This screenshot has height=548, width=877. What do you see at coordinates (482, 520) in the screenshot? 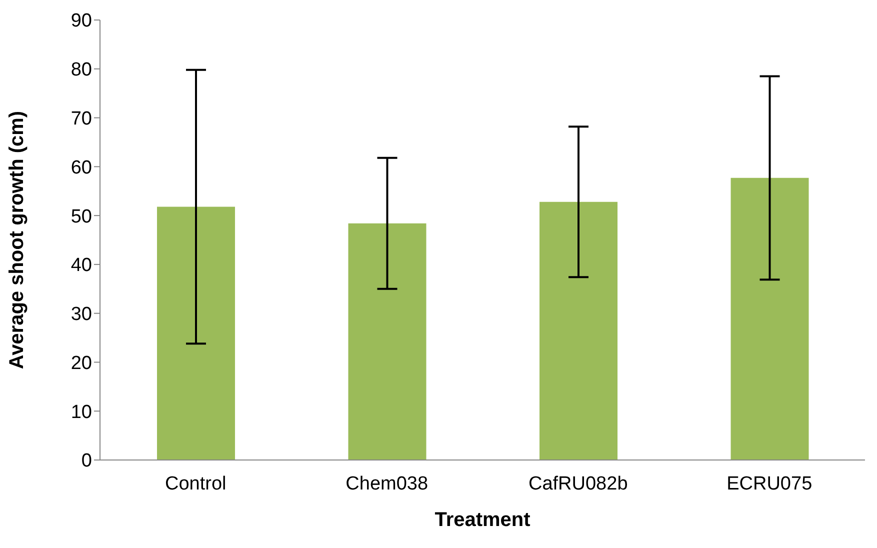
I see `x-axis-title: Treatment` at bounding box center [482, 520].